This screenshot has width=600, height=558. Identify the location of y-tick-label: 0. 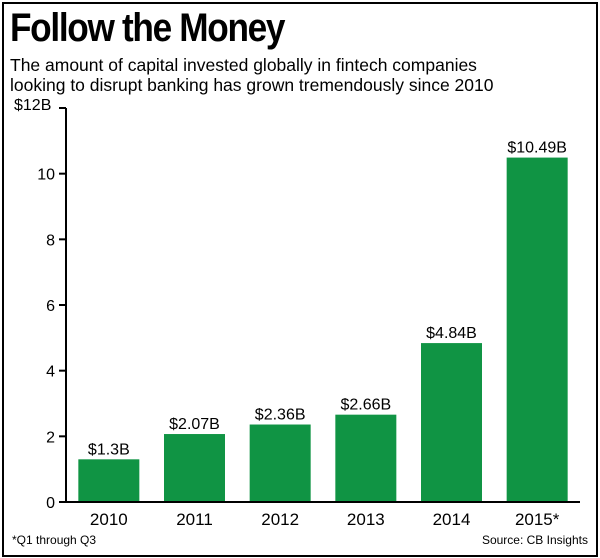
(50, 503).